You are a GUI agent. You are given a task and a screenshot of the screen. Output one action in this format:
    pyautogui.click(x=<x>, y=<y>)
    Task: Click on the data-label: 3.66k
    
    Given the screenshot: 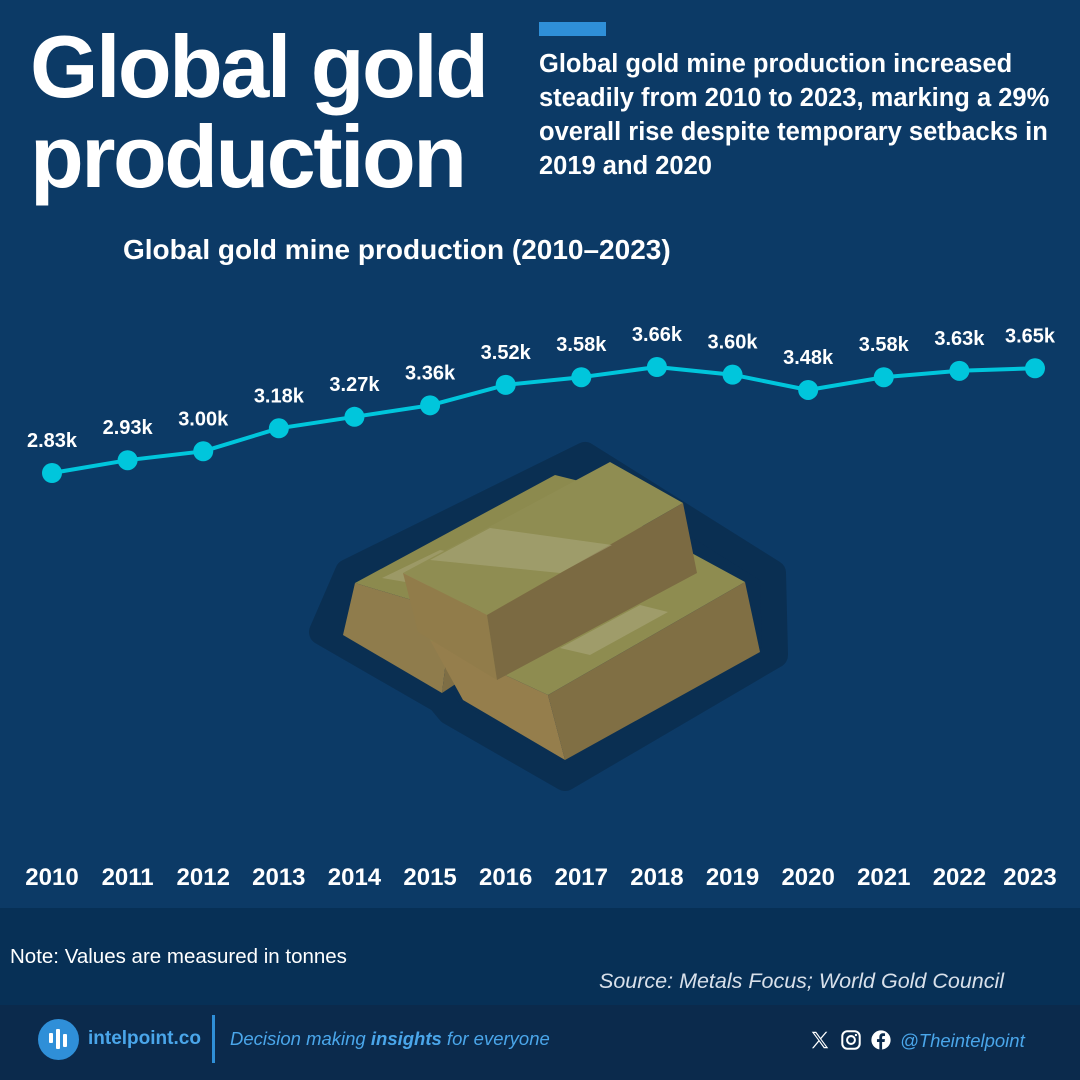 What is the action you would take?
    pyautogui.click(x=657, y=335)
    